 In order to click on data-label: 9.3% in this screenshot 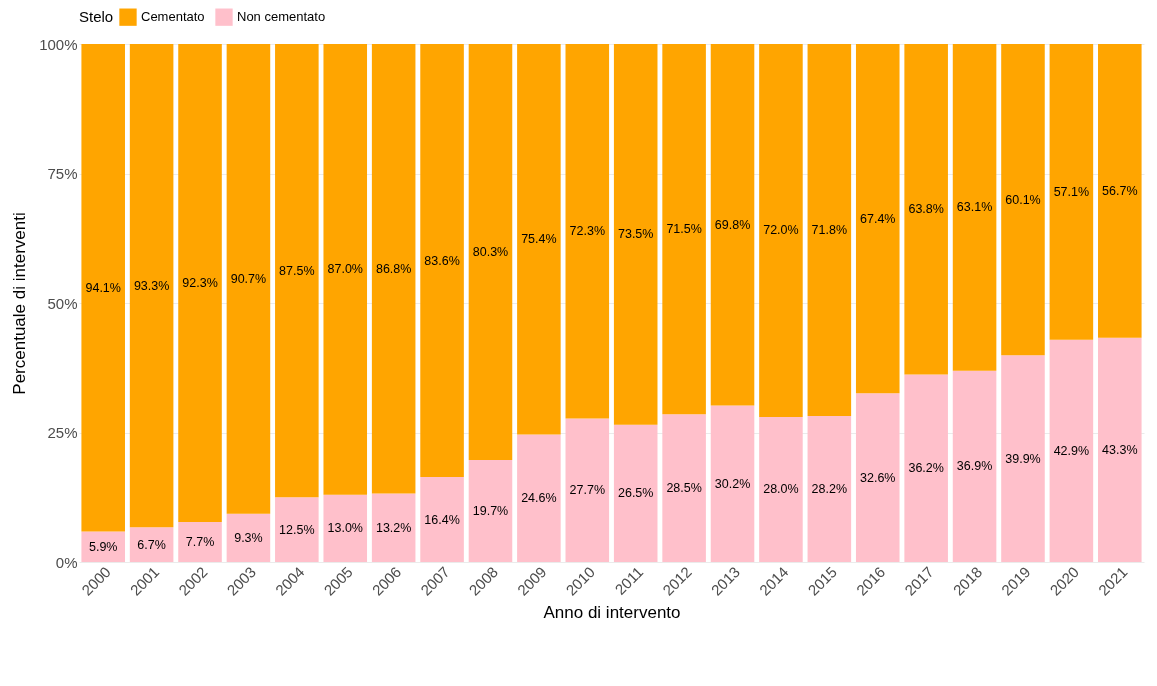, I will do `click(248, 537)`.